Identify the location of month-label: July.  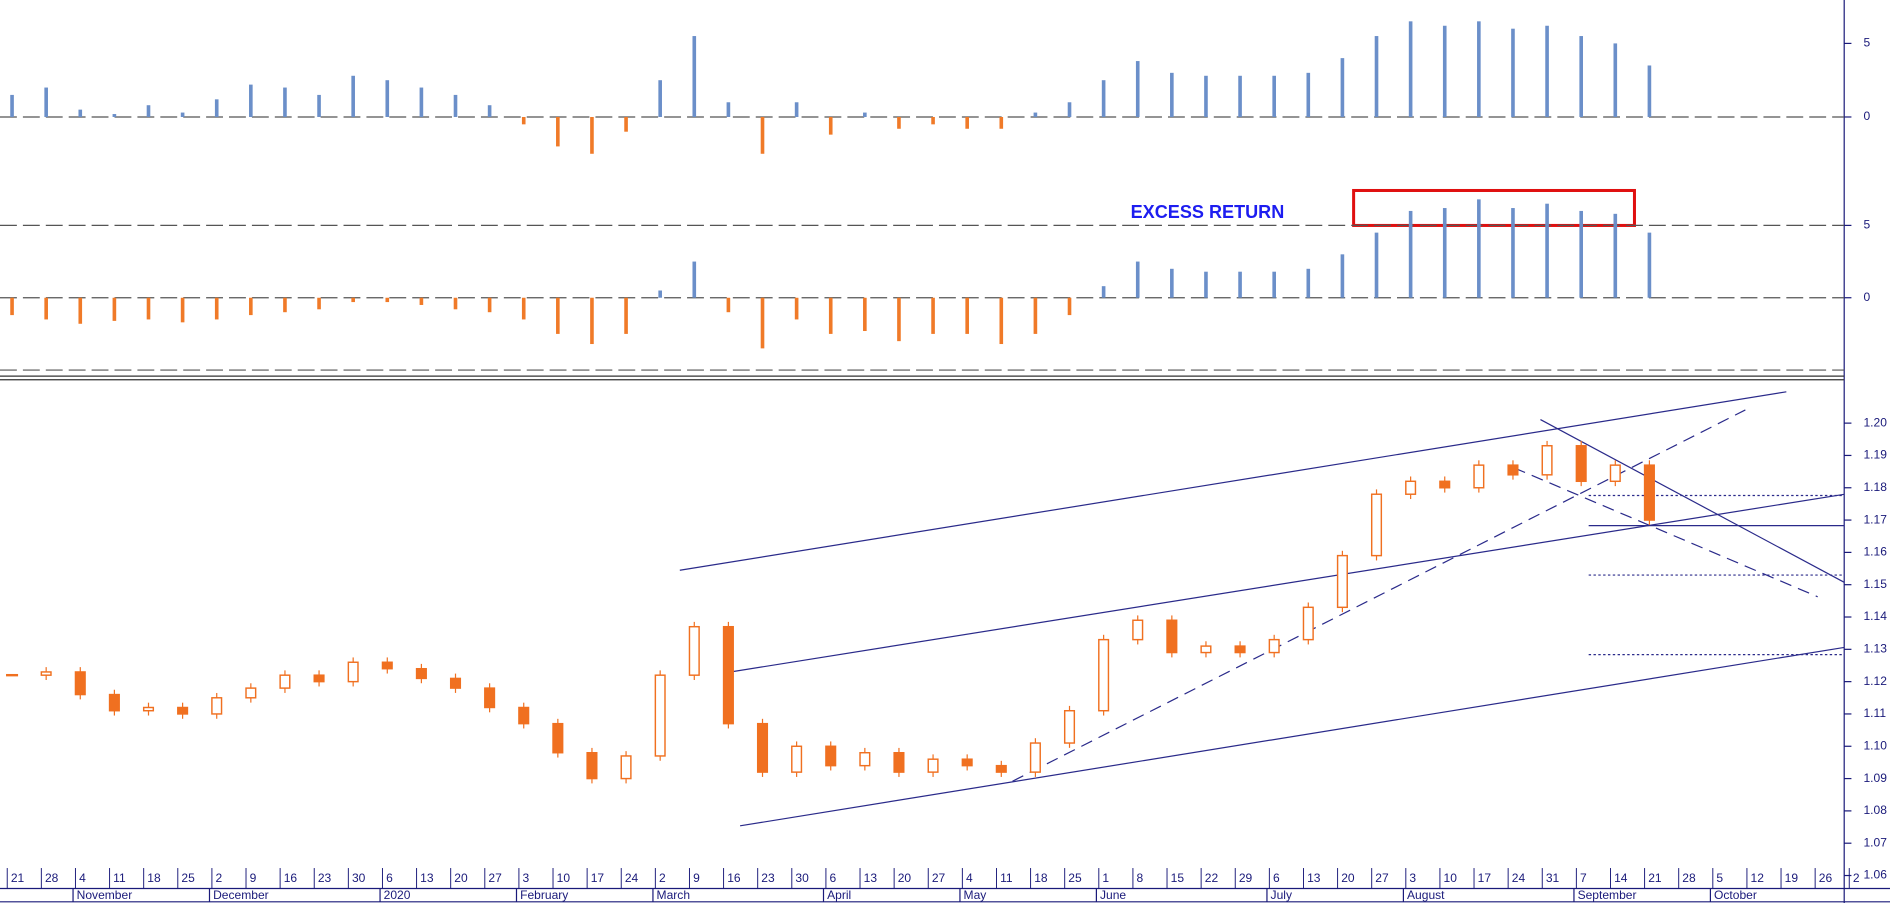
(1281, 895).